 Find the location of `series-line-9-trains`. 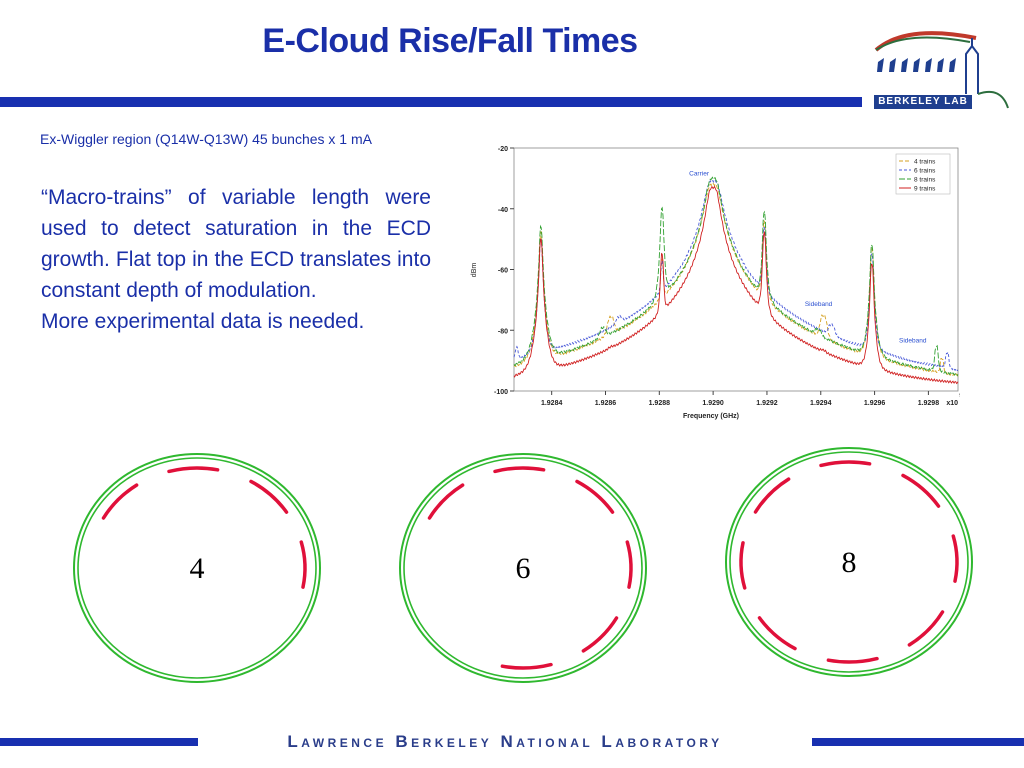

series-line-9-trains is located at coordinates (736, 285).